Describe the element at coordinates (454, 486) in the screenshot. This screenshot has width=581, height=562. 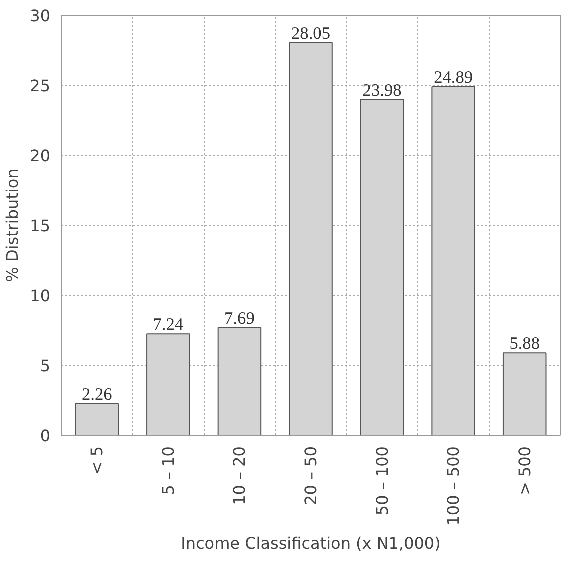
I see `x-tick-label: 100 – 500` at that location.